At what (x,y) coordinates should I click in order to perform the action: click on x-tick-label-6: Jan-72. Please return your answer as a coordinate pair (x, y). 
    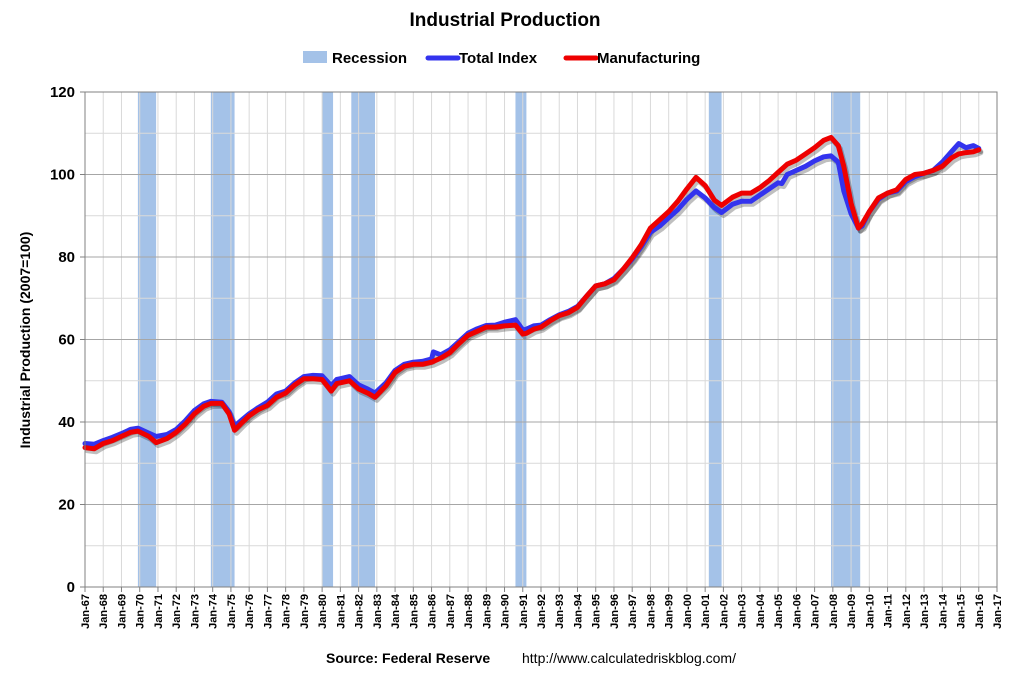
    Looking at the image, I should click on (177, 611).